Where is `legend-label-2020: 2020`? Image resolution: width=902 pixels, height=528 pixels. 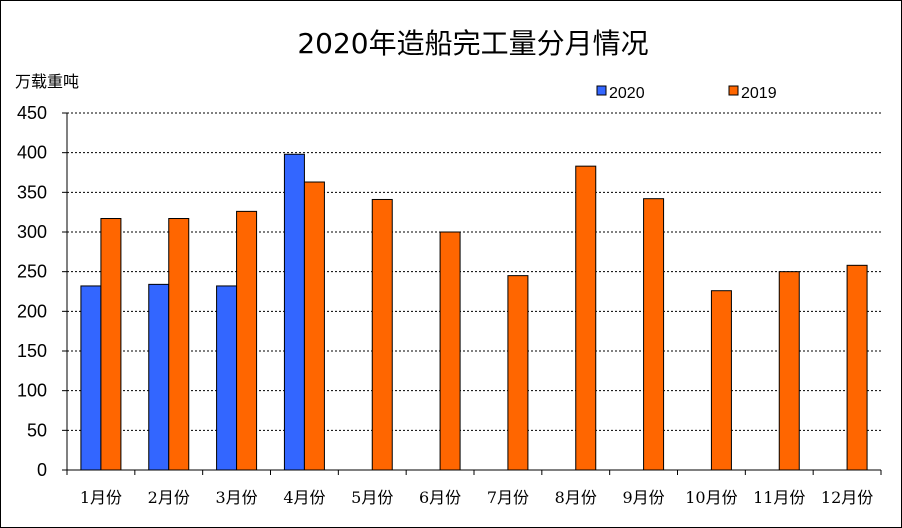 legend-label-2020: 2020 is located at coordinates (627, 93).